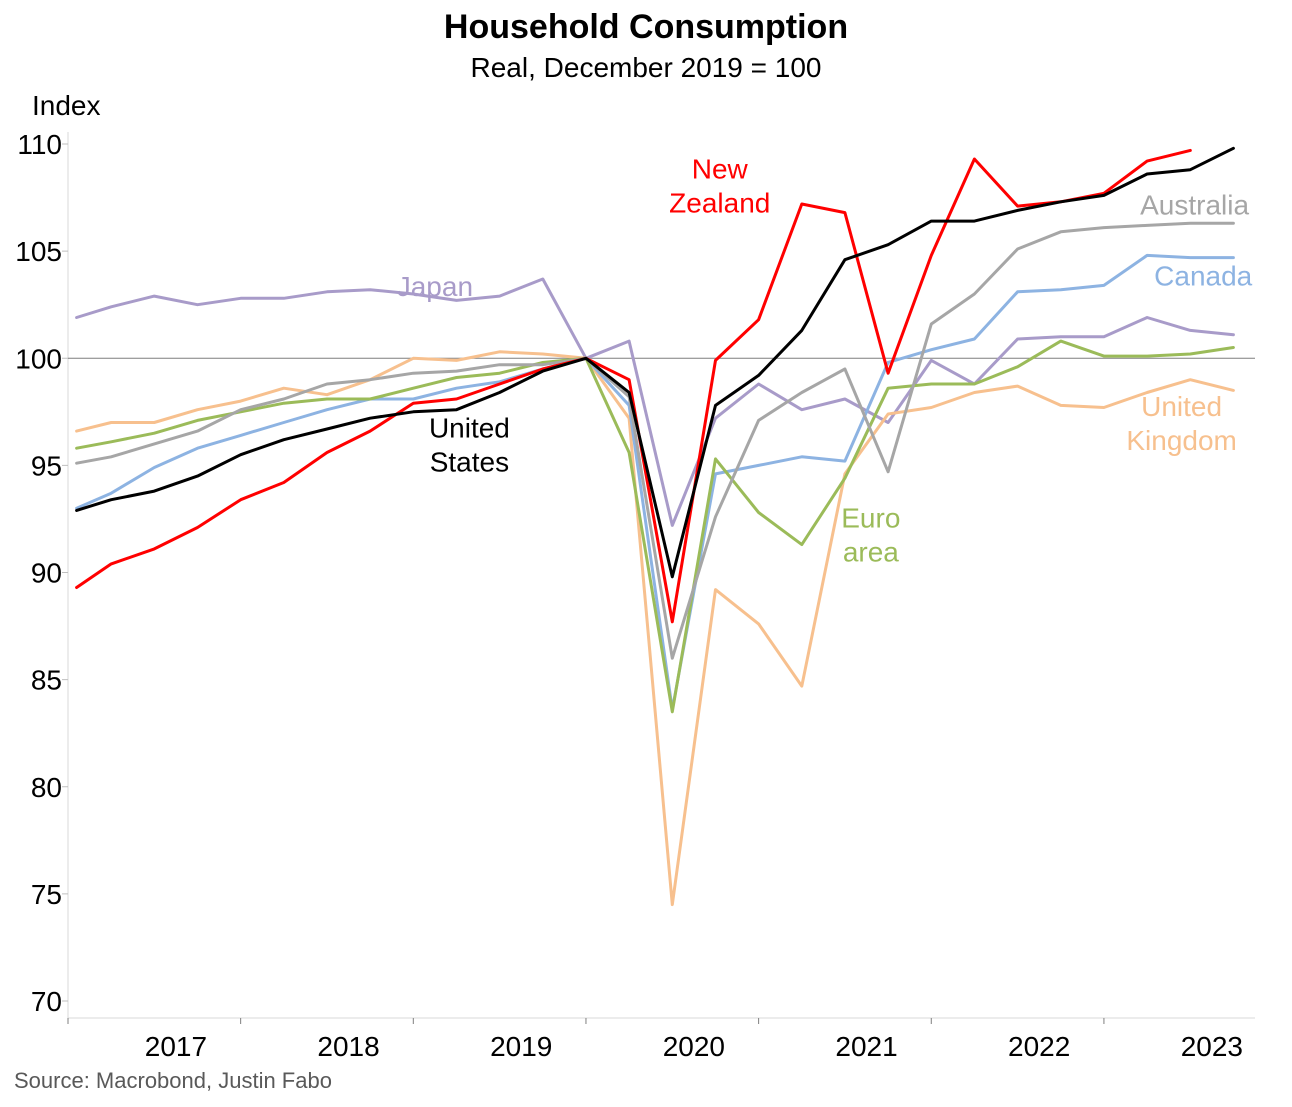 The height and width of the screenshot is (1107, 1292). Describe the element at coordinates (38, 358) in the screenshot. I see `y-tick-label: 100` at that location.